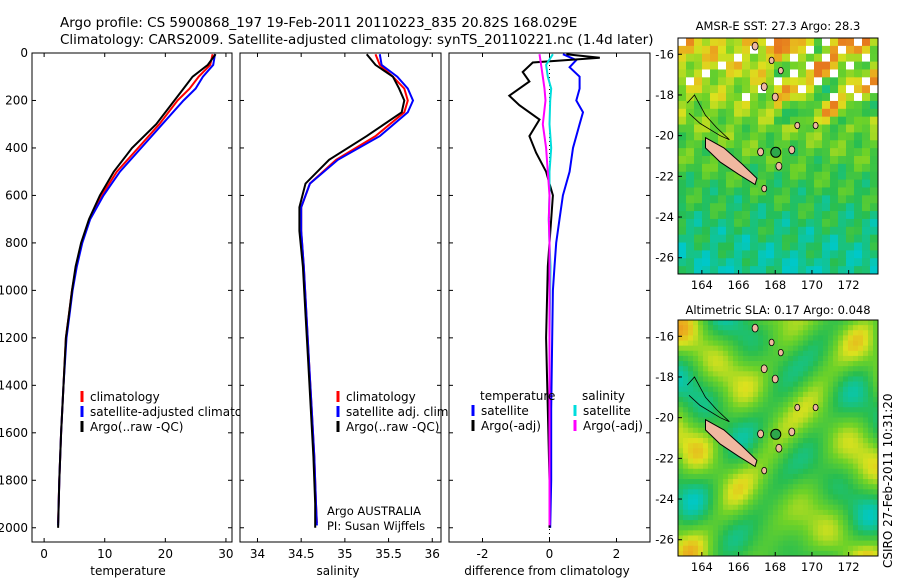 The image size is (900, 580). Describe the element at coordinates (399, 412) in the screenshot. I see `legend-label: satellite adj. clim.` at that location.